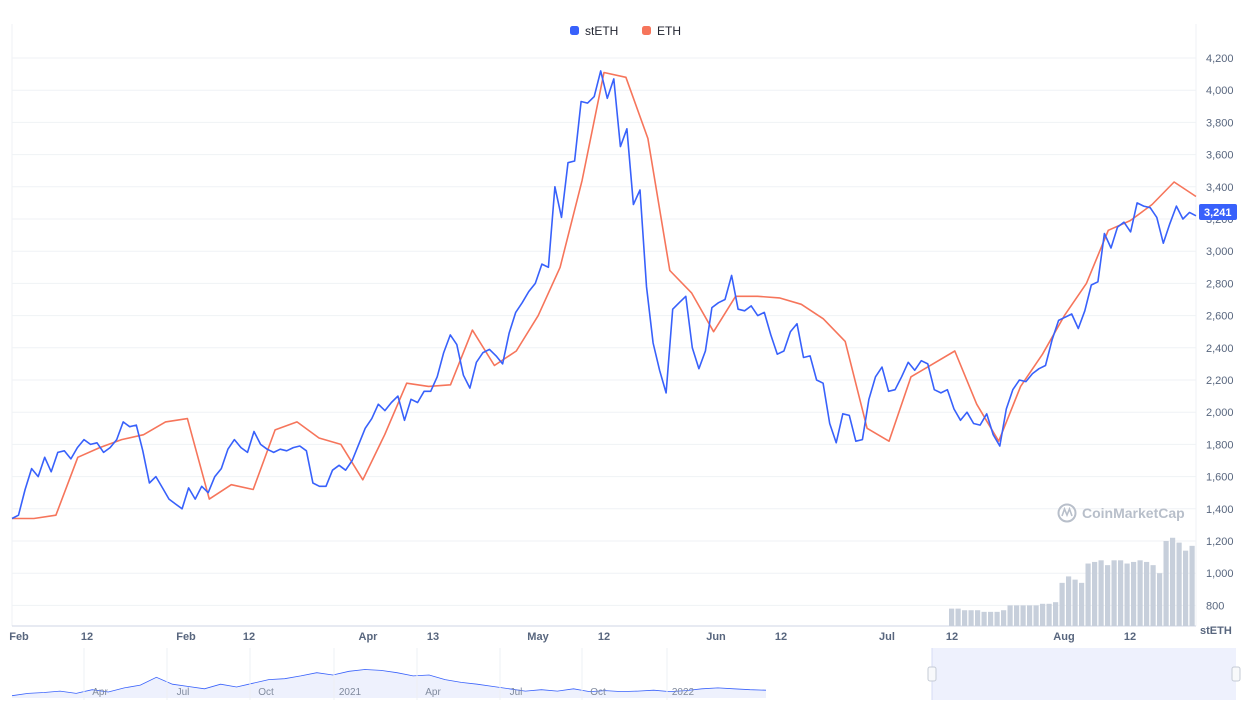  Describe the element at coordinates (1220, 542) in the screenshot. I see `y-tick-label: 1,200` at that location.